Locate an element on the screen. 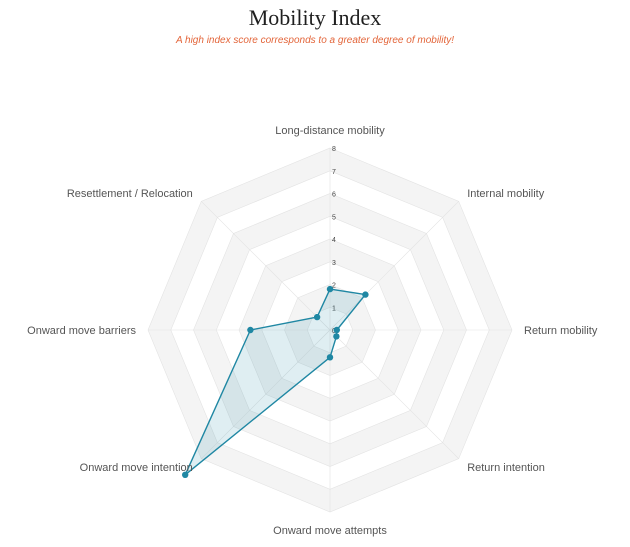  axis-label: Return intention is located at coordinates (506, 468).